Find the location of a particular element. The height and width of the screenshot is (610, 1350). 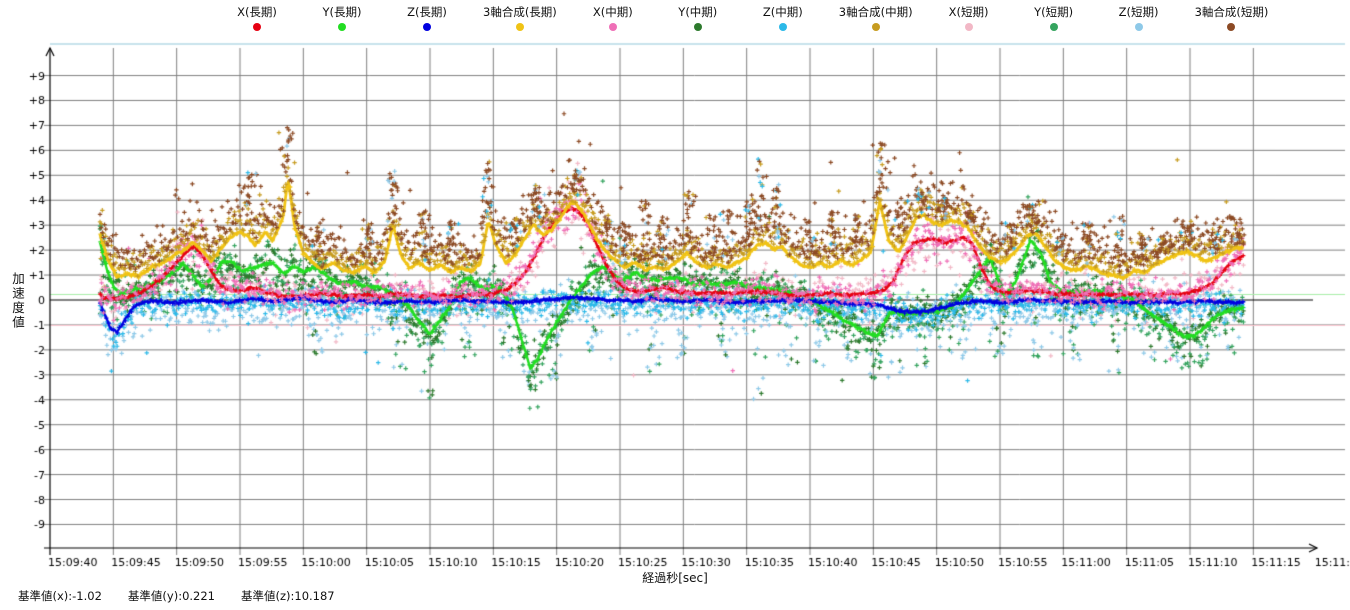

legend-item-10: Y(短期) is located at coordinates (1054, 18).